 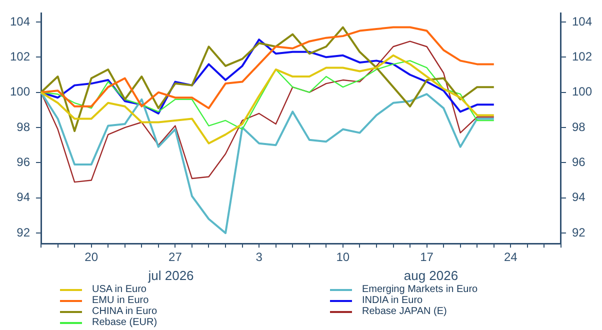 I want to click on y2-tick-label: 96, so click(x=579, y=162).